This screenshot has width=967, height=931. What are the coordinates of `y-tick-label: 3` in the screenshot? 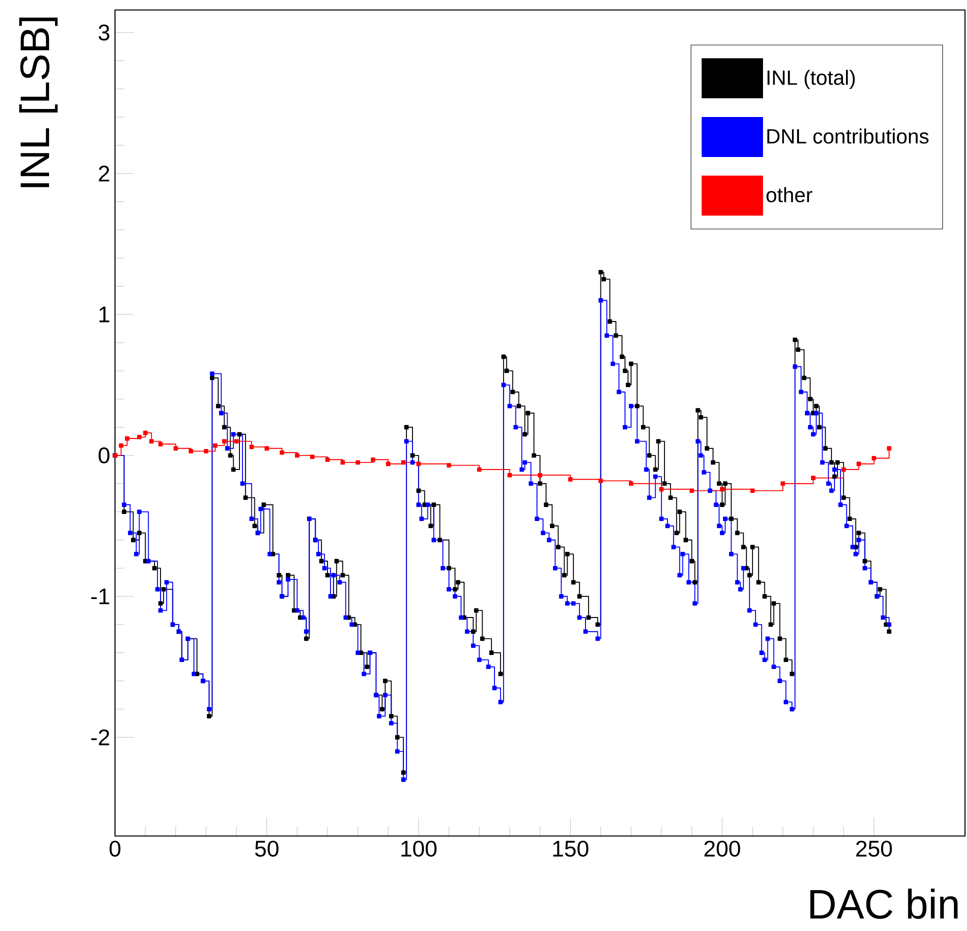 It's located at (104, 32).